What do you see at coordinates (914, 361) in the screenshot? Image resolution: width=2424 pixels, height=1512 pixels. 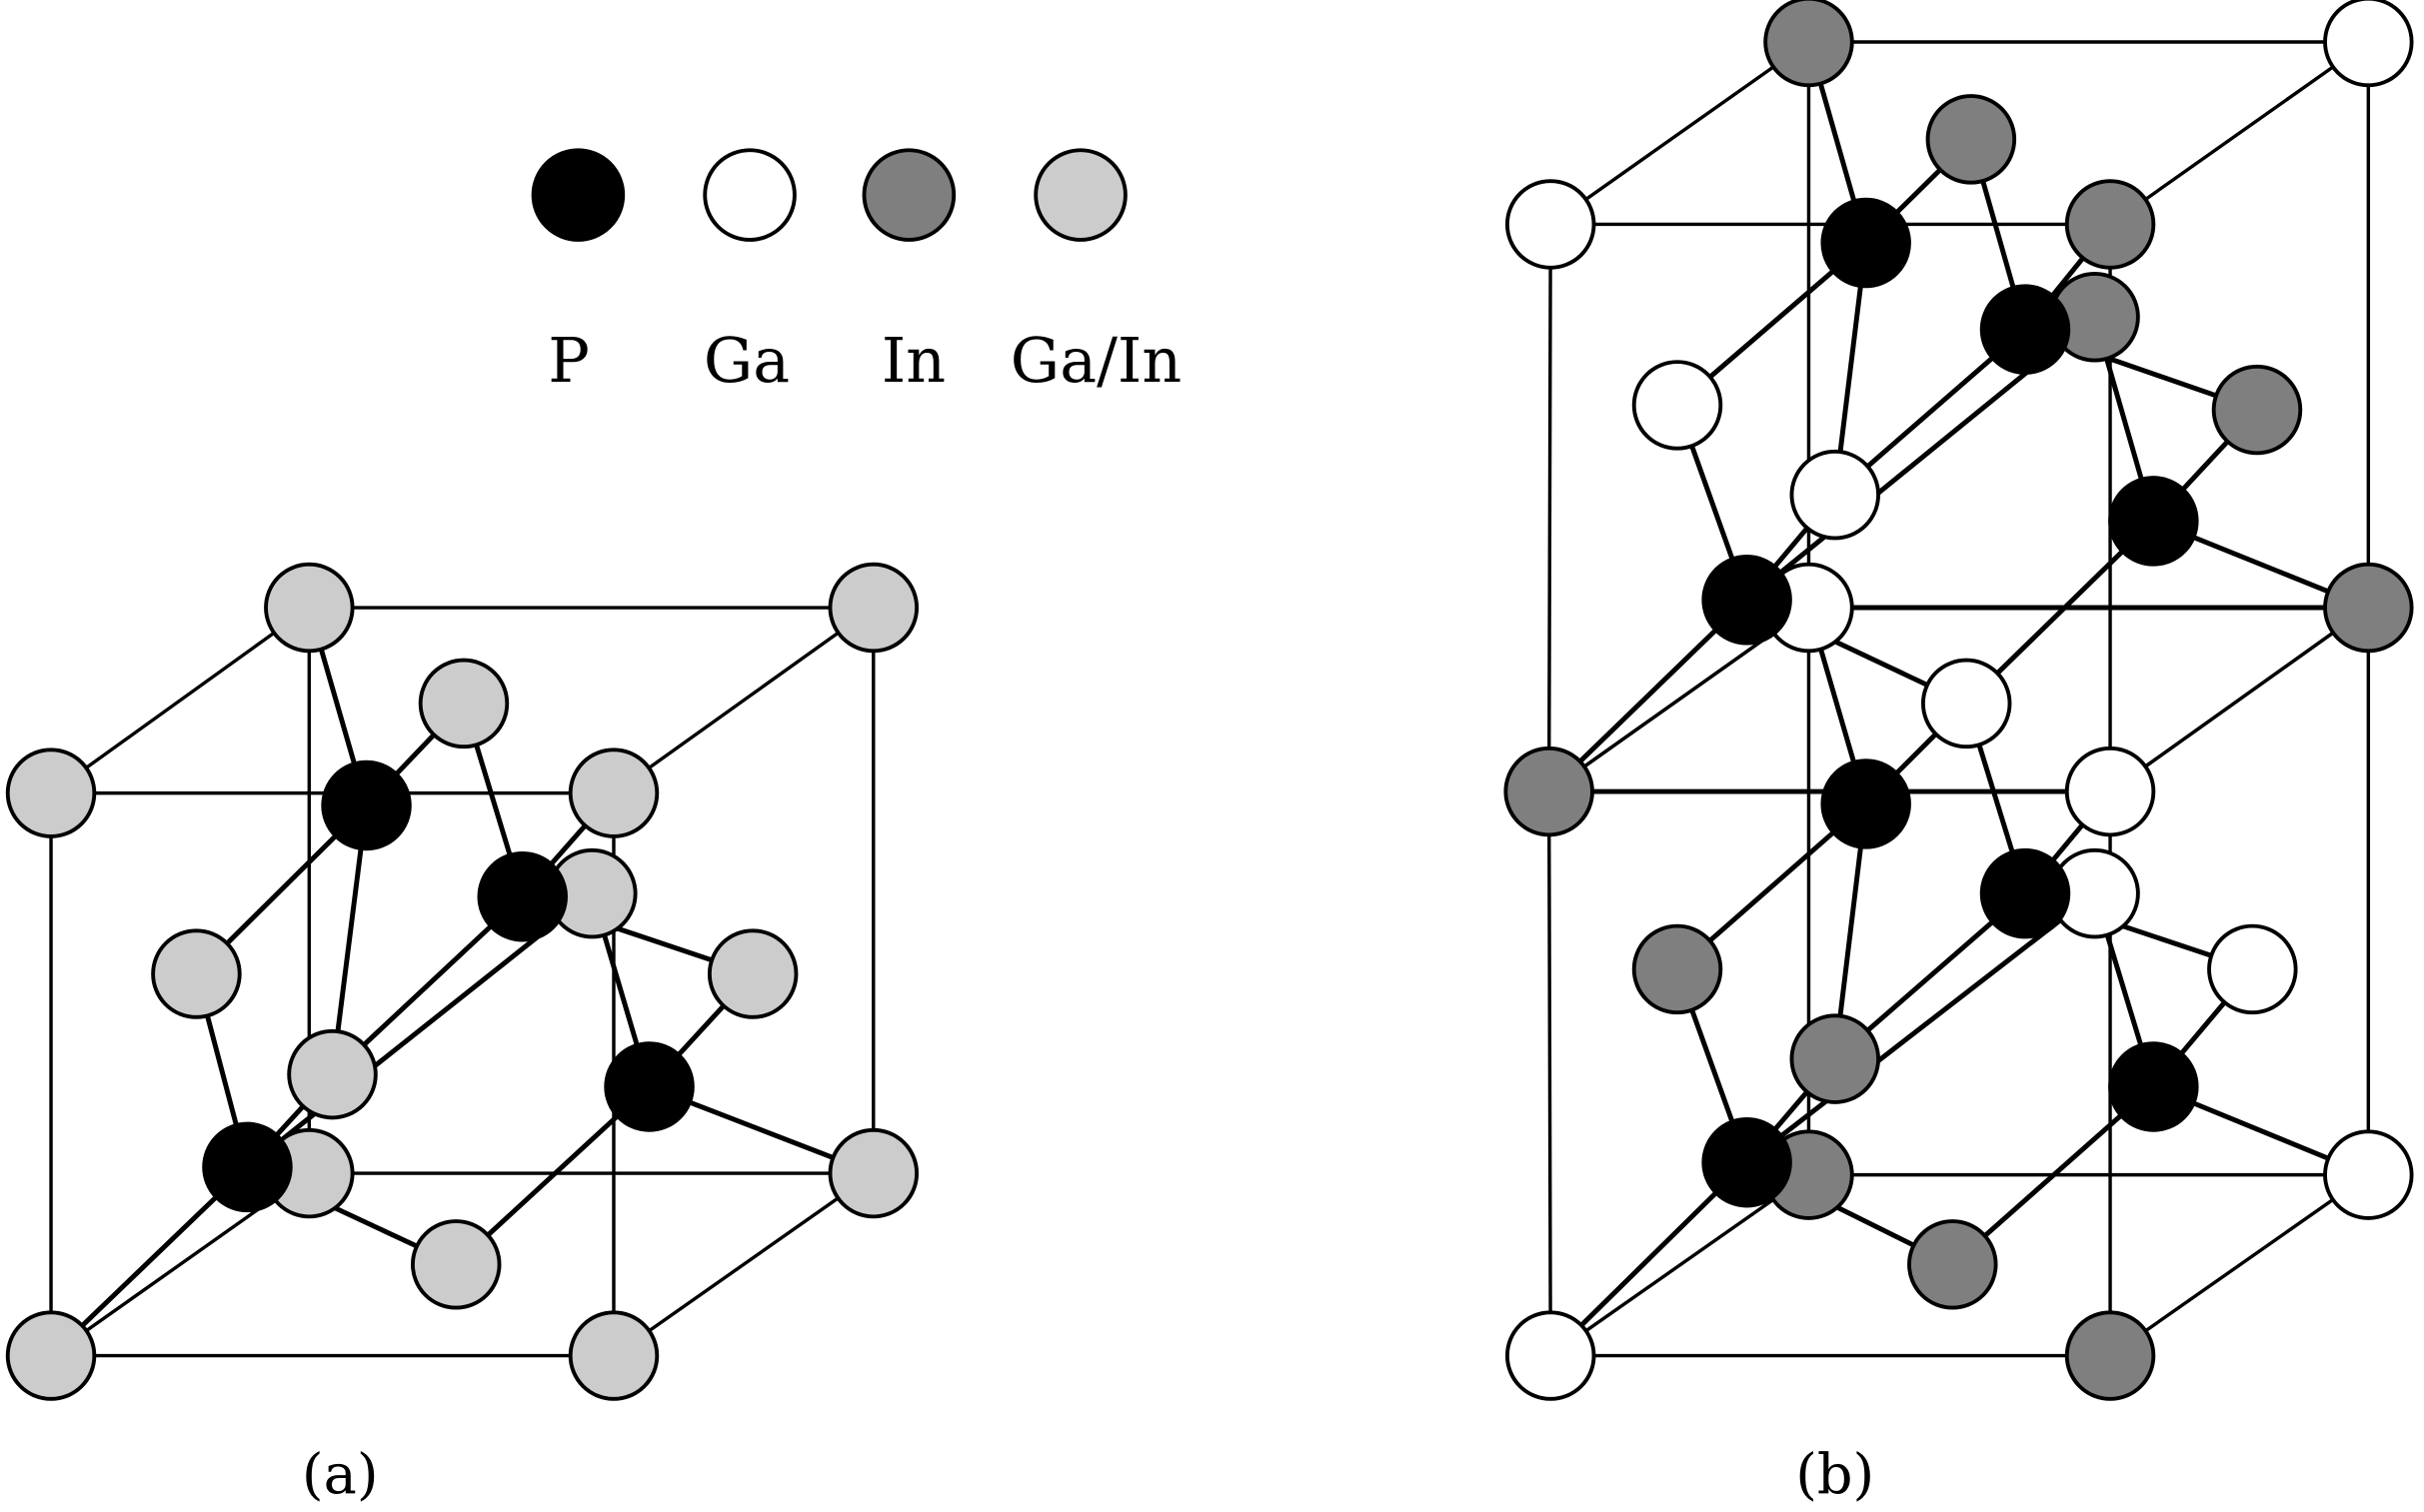 I see `legend-label-in: In` at bounding box center [914, 361].